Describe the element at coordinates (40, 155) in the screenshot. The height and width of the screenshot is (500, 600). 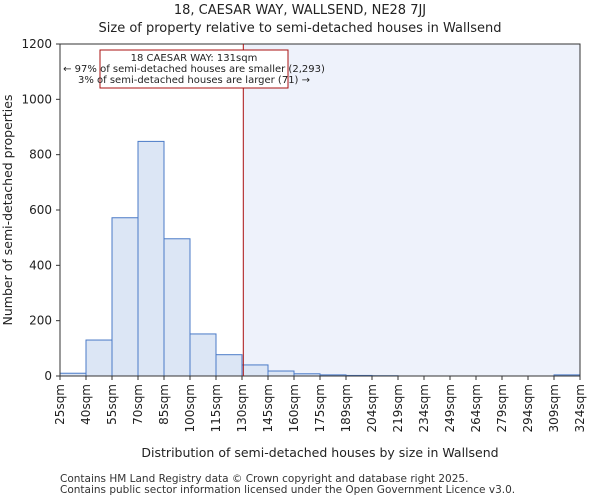
I see `y-tick-label-800: 800` at that location.